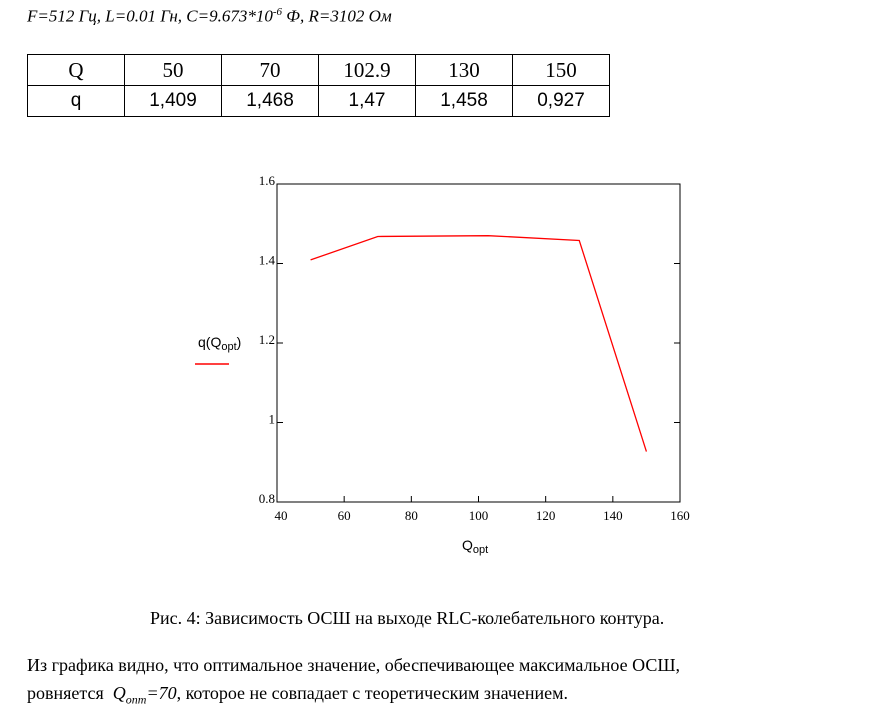 The image size is (886, 713). What do you see at coordinates (150, 16) in the screenshot?
I see `header-text: F=512 Гц, L=0.01 Гн, C=9.673*10` at bounding box center [150, 16].